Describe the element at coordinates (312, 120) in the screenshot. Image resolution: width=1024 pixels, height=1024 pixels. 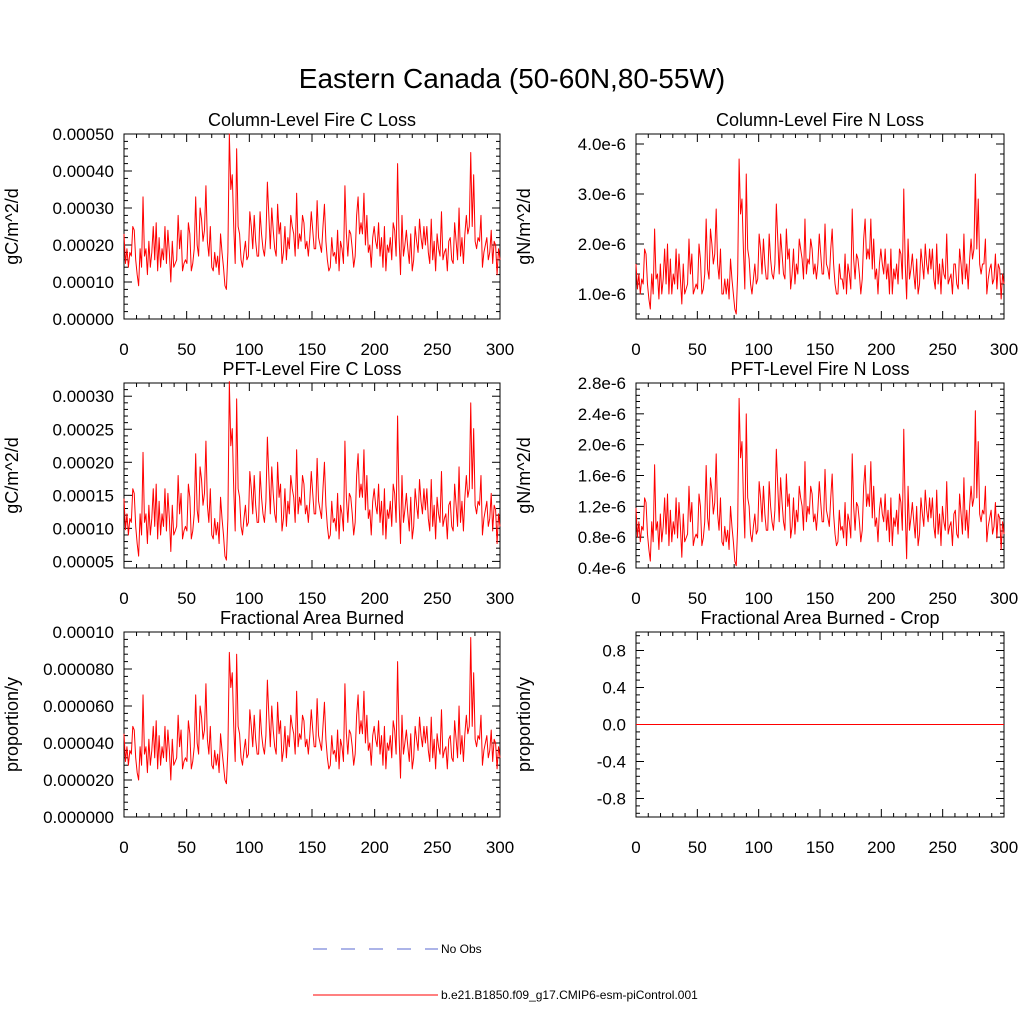
I see `panel-title: Column-Level Fire C Loss` at that location.